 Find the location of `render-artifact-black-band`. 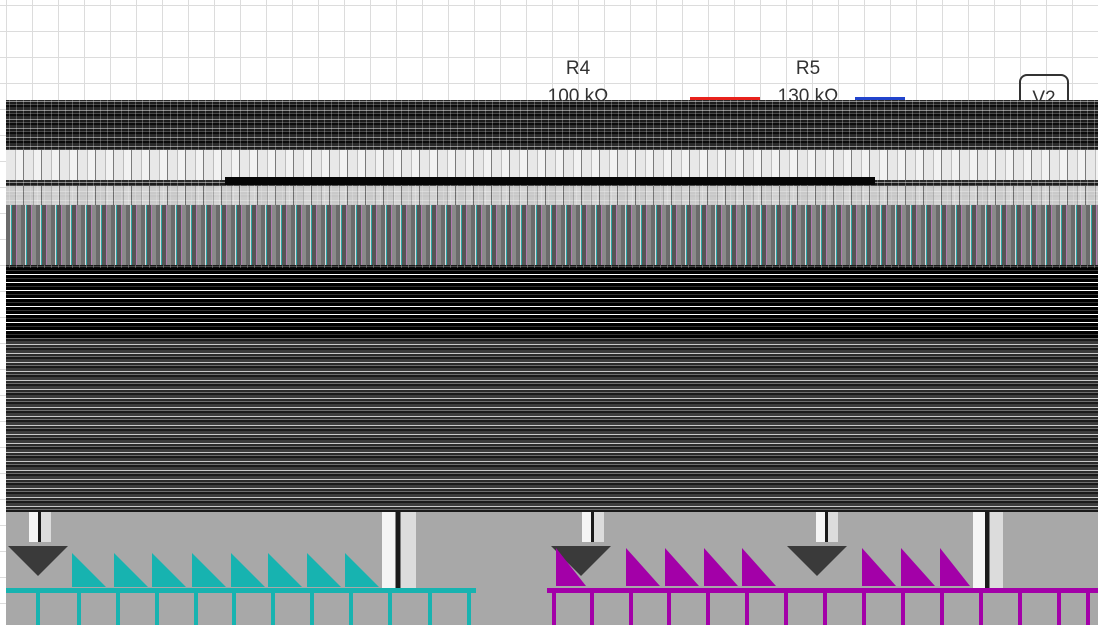

render-artifact-black-band is located at coordinates (552, 303).